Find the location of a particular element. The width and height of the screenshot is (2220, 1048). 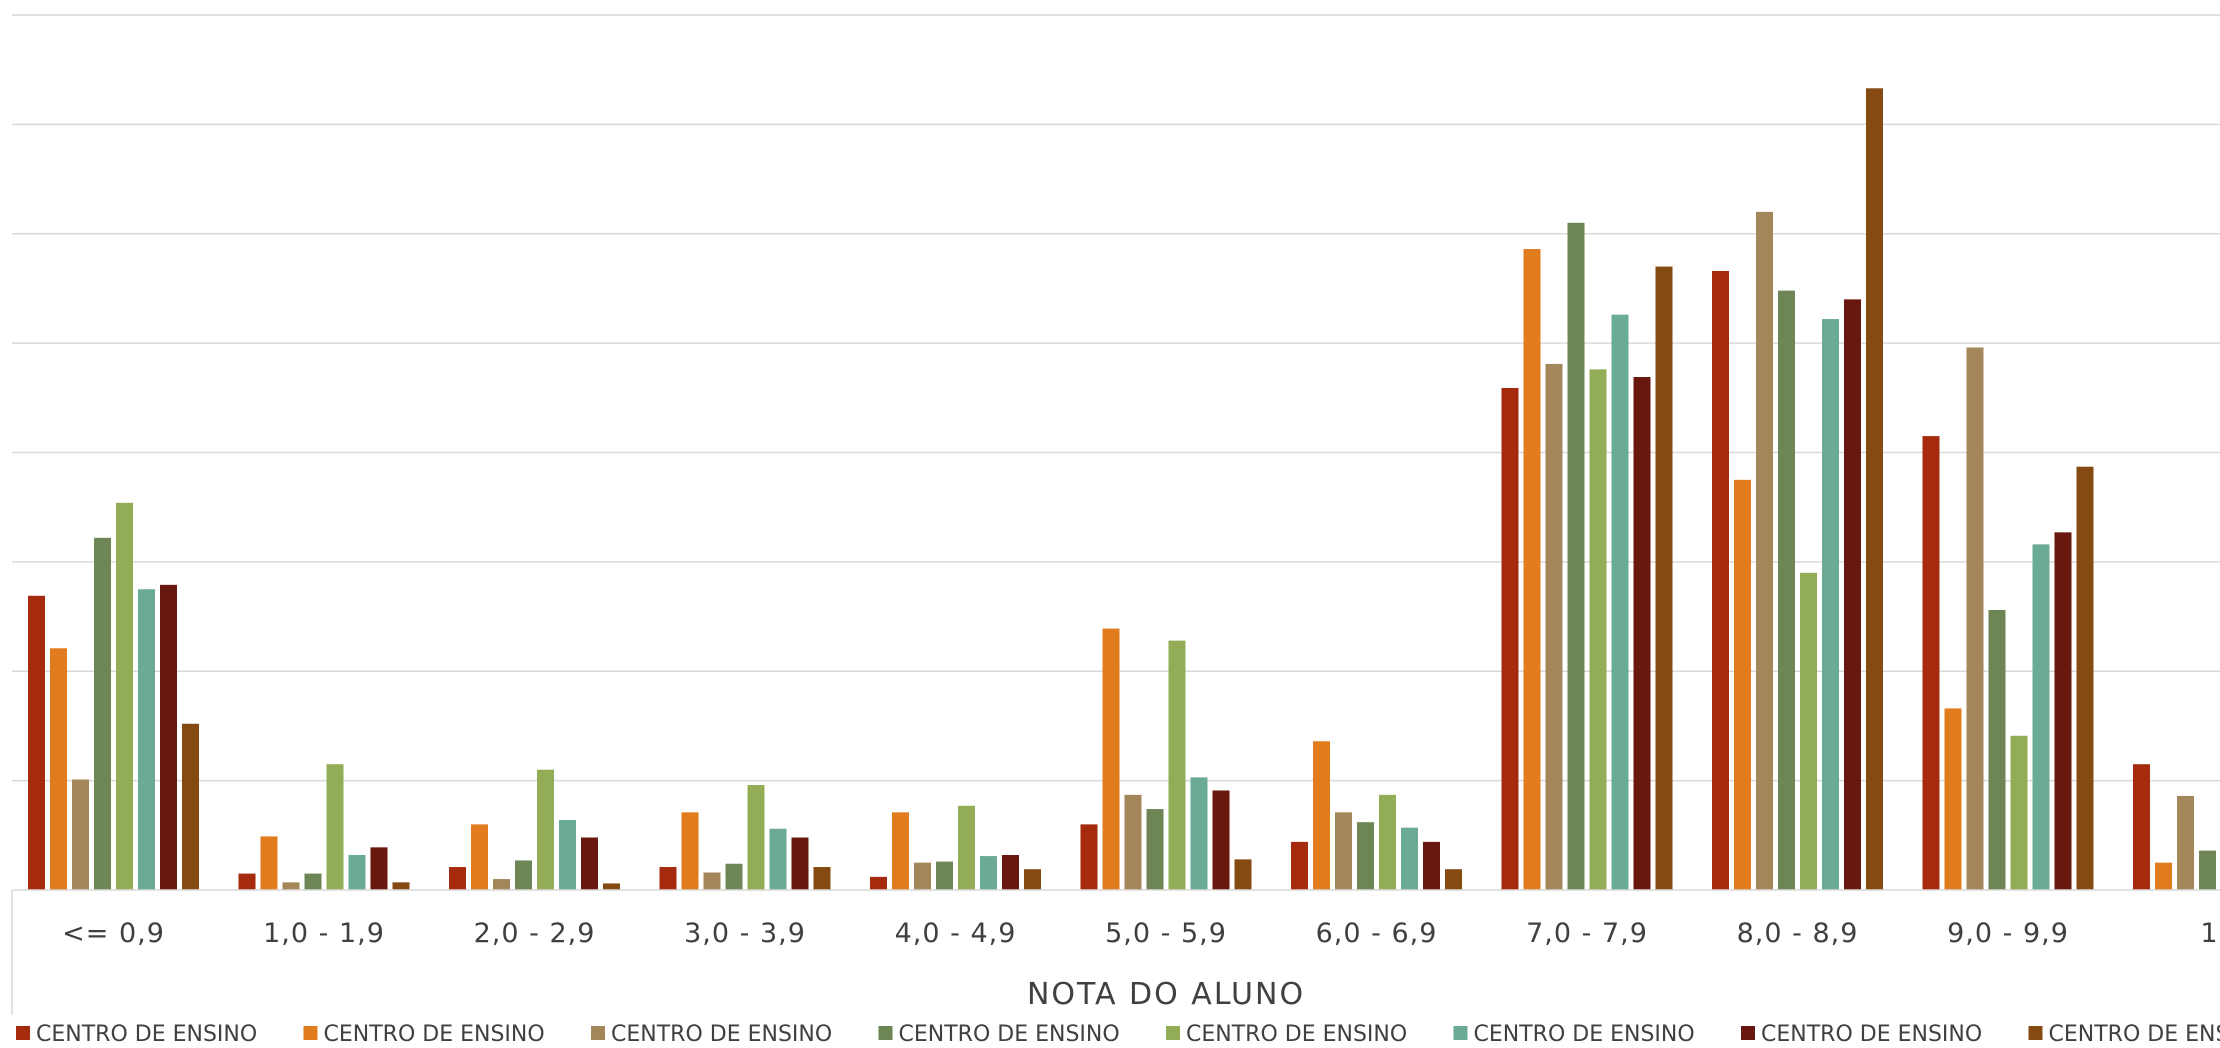

x-tick-label: 8,0 - 8,9 is located at coordinates (1798, 933).